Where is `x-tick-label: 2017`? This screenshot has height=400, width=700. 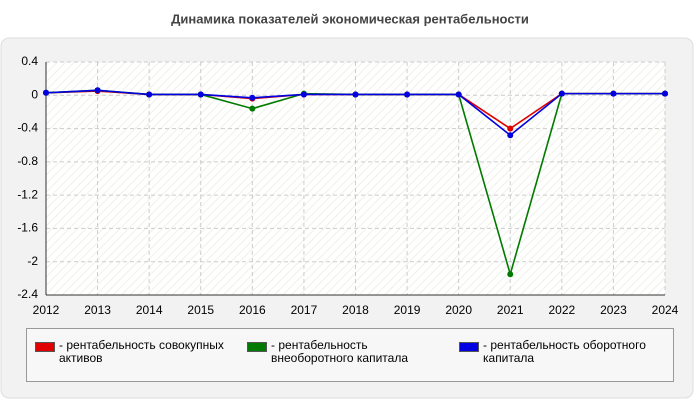 x-tick-label: 2017 is located at coordinates (304, 310).